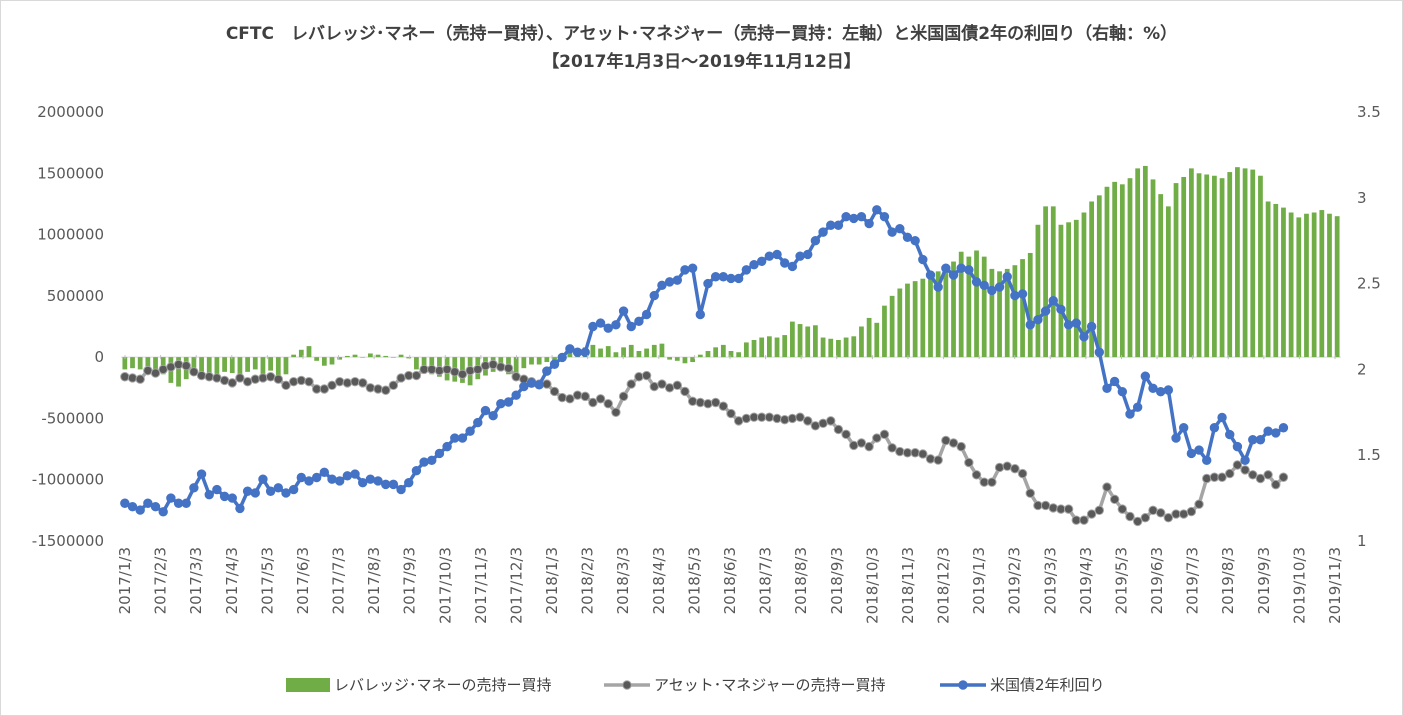 Image resolution: width=1403 pixels, height=716 pixels. I want to click on x-tick-label: 2019/9/3, so click(1264, 580).